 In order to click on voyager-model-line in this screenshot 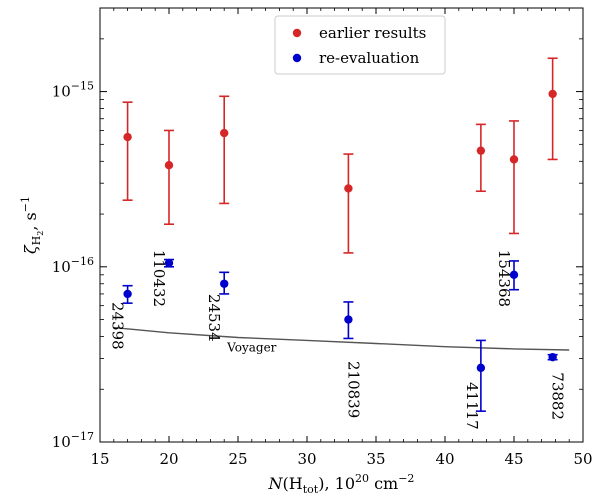, I will do `click(341, 338)`.